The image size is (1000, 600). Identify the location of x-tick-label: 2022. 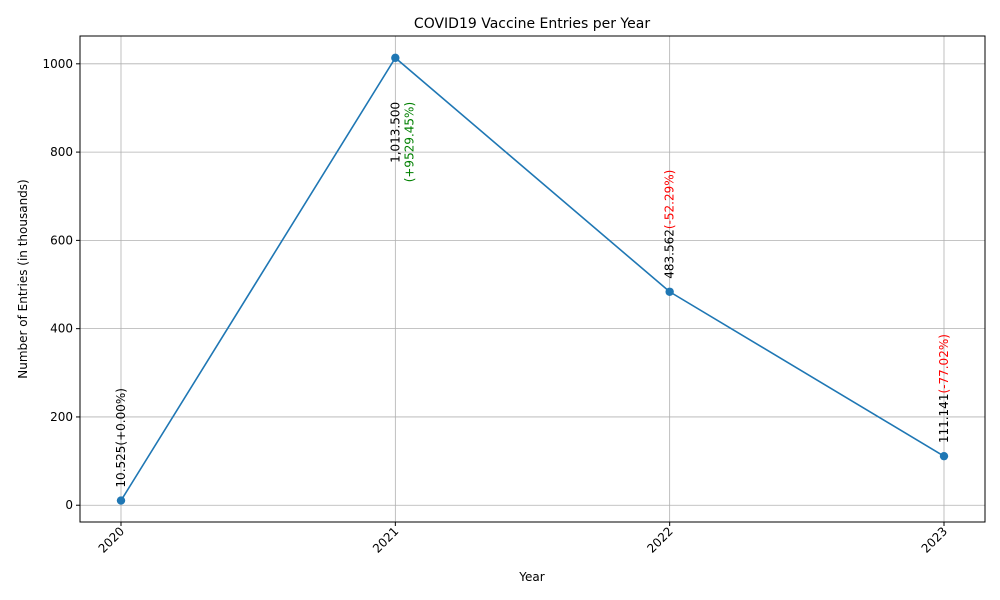
(659, 539).